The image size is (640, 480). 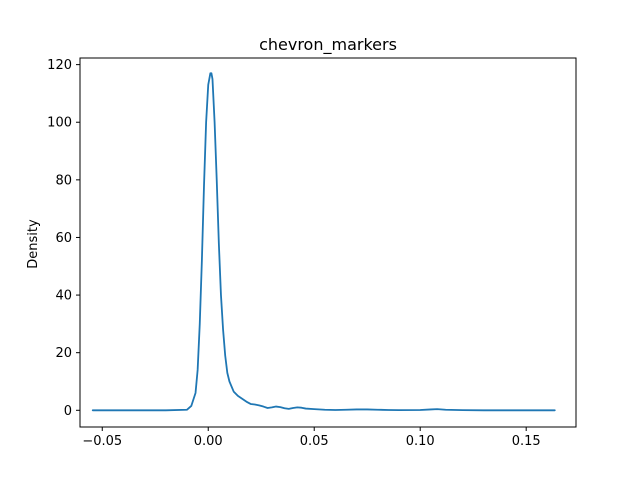 What do you see at coordinates (328, 45) in the screenshot?
I see `chart-title: chevron_markers` at bounding box center [328, 45].